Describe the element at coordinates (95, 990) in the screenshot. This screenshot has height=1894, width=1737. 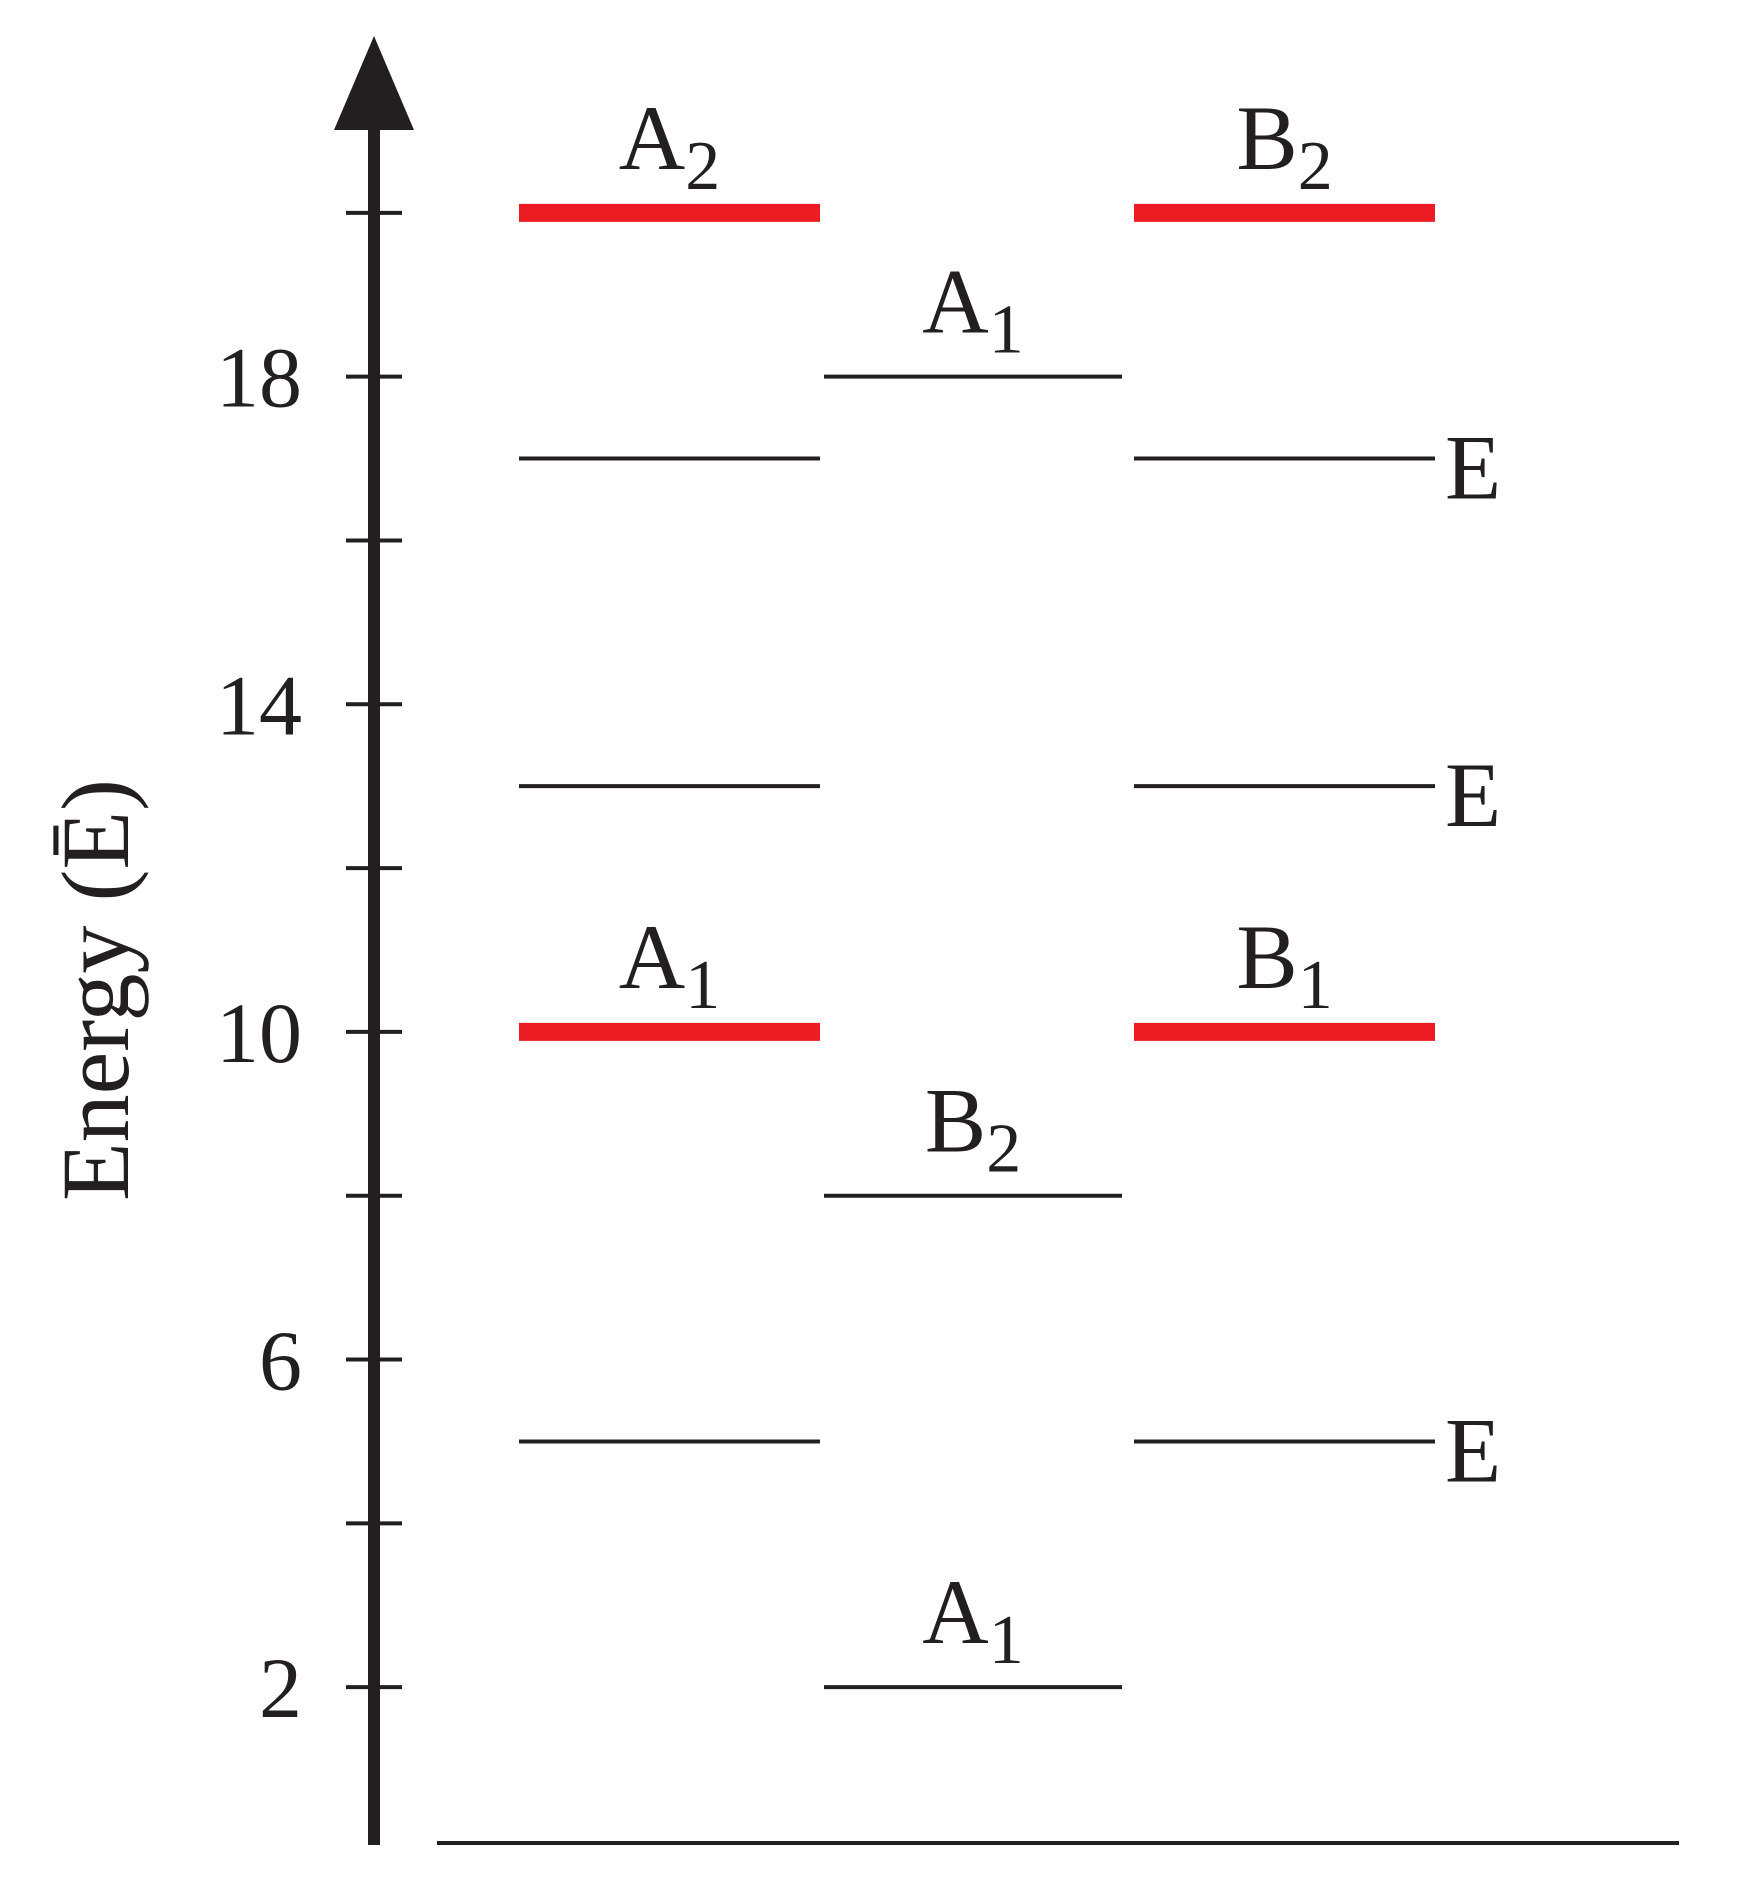
I see `y-axis-label: Energy (Ē)` at that location.